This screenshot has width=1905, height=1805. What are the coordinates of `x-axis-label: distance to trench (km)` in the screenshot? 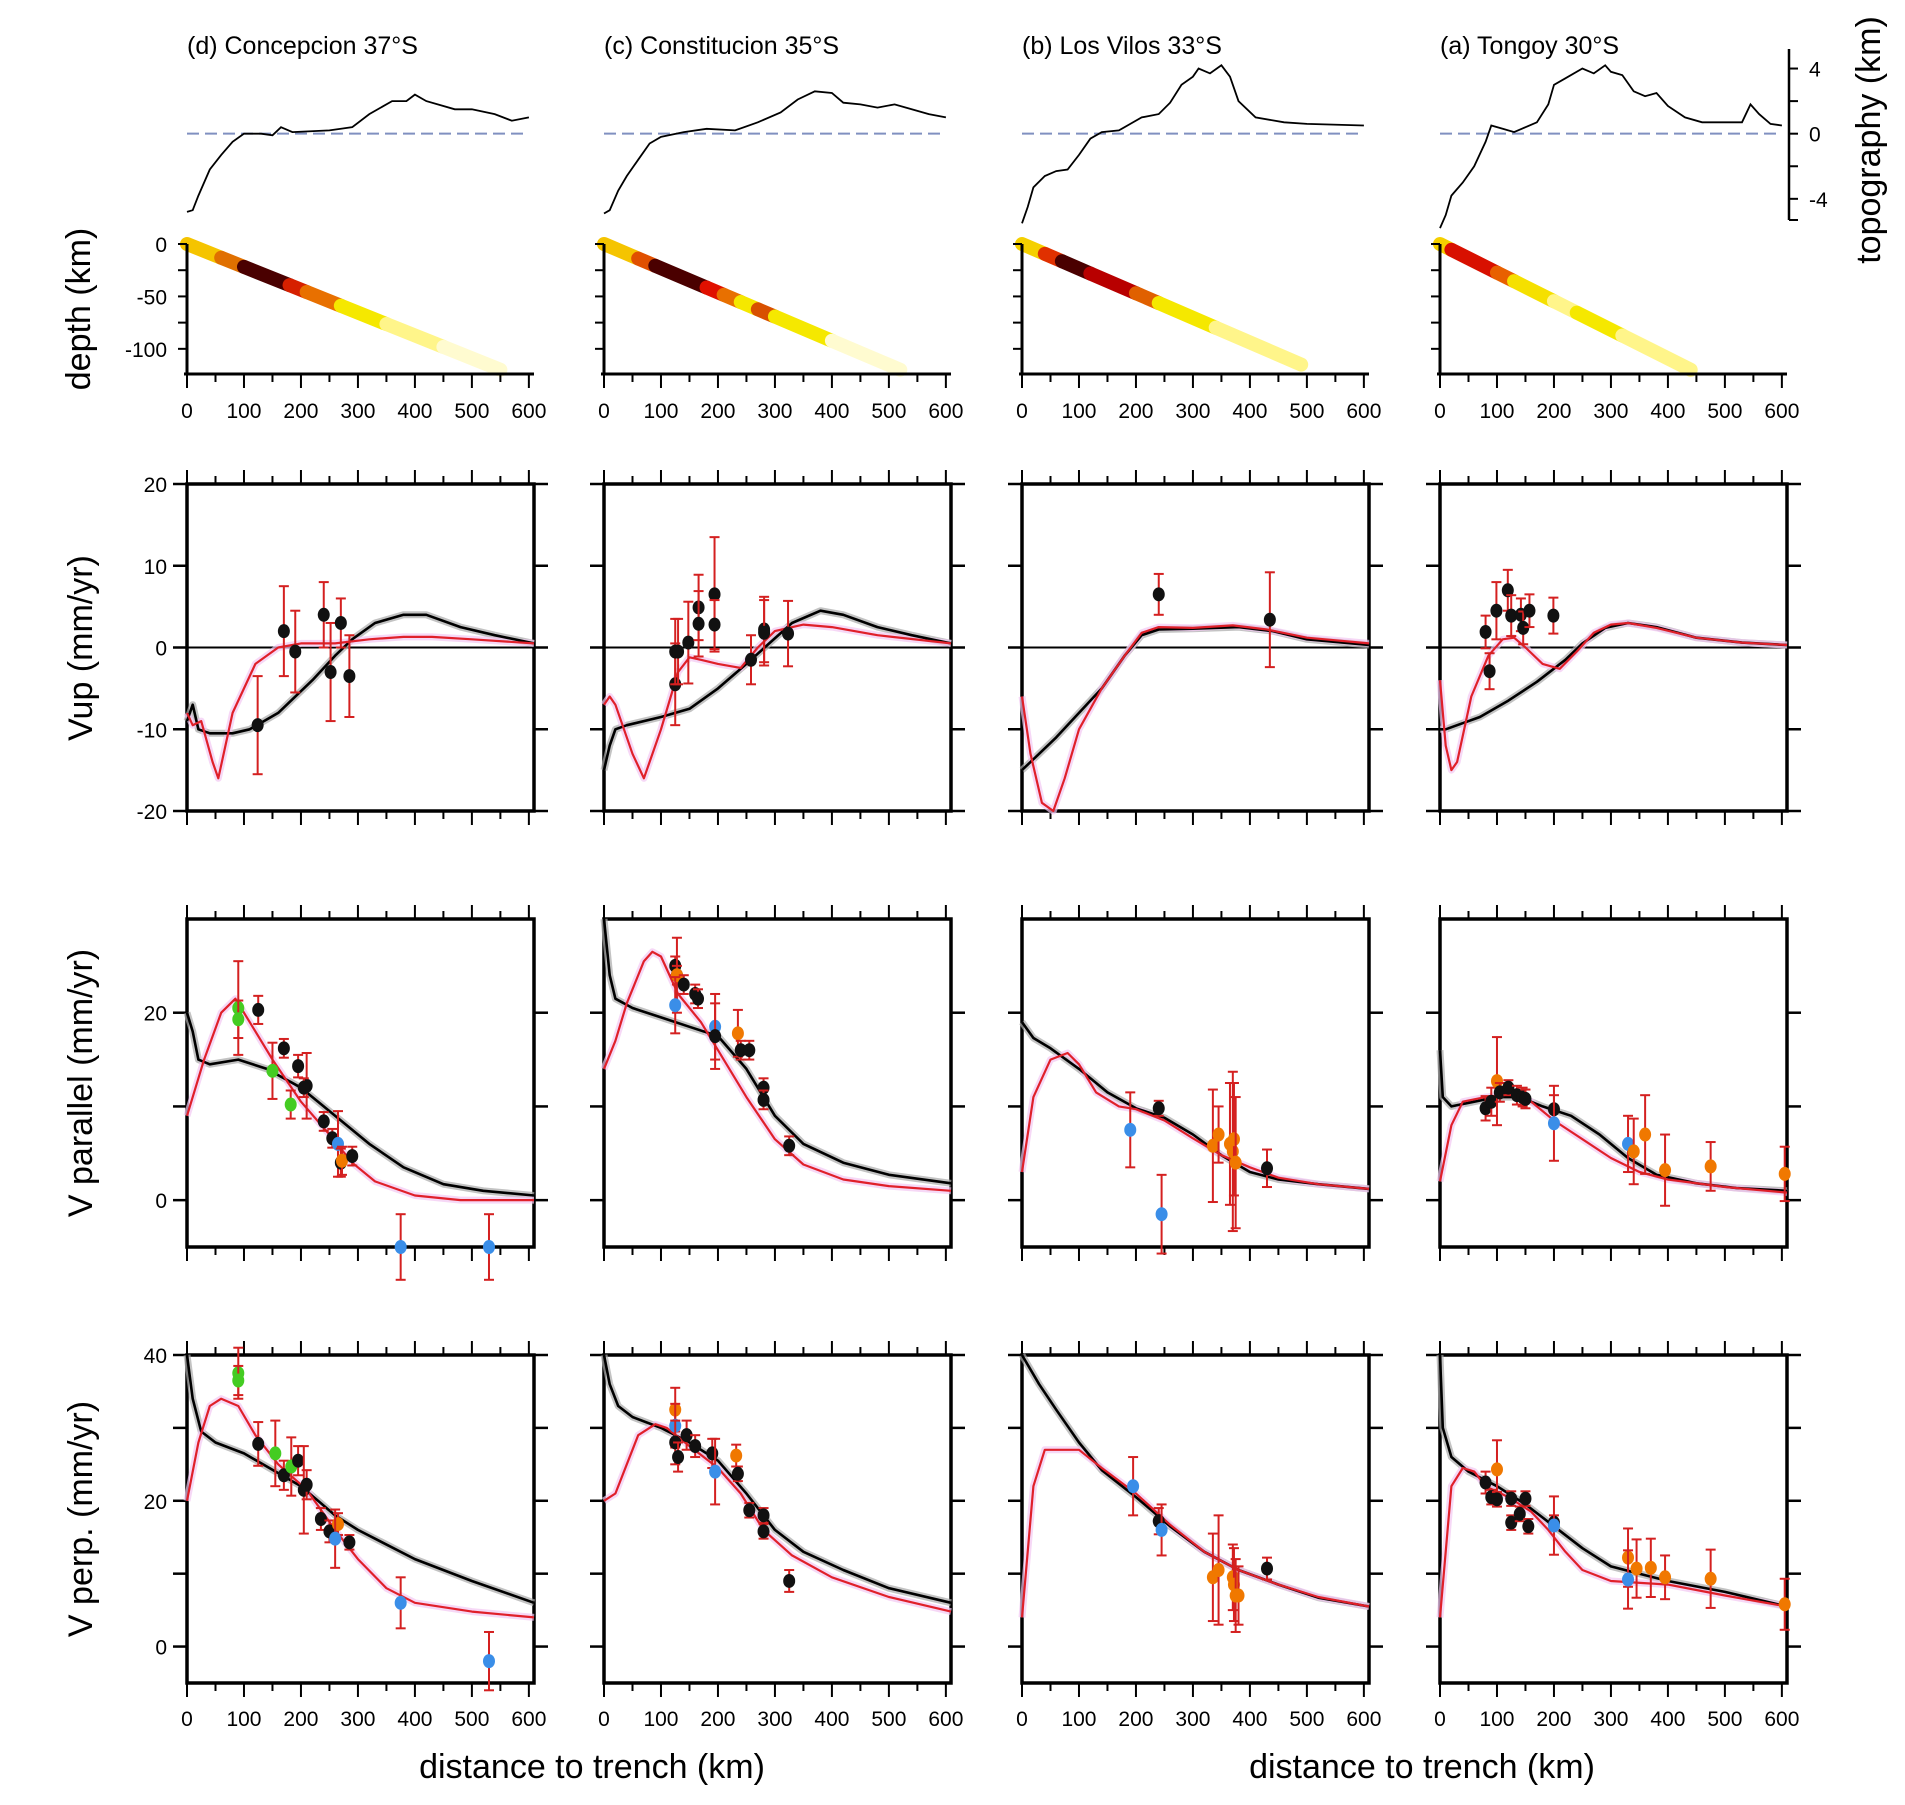 It's located at (1422, 1767).